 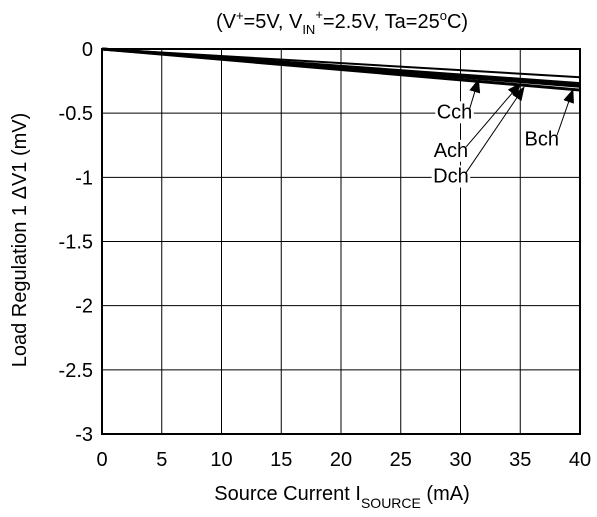 What do you see at coordinates (20, 240) in the screenshot?
I see `y-axis-label: Load Regulation 1 ΔV1 (mV)` at bounding box center [20, 240].